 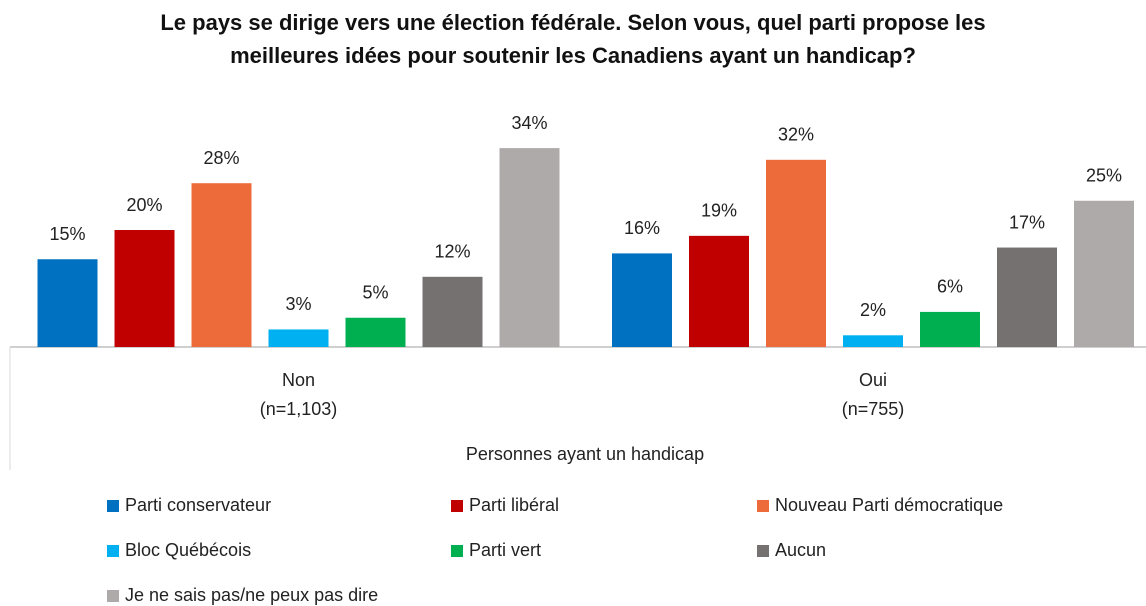 I want to click on value-label: 28%, so click(x=221, y=158).